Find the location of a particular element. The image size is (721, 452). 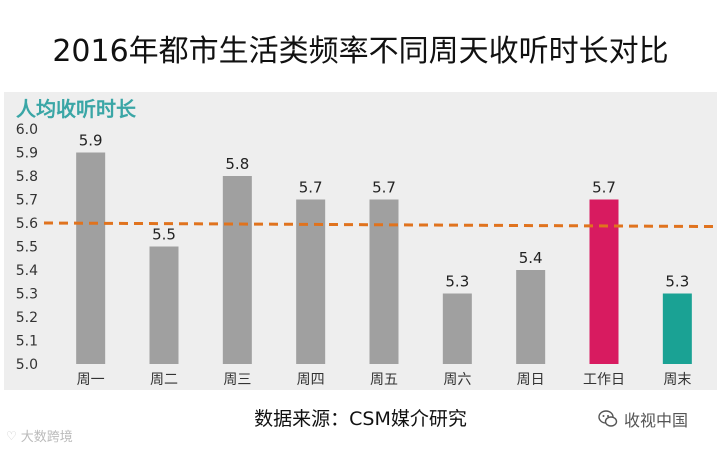

average-dashed-line is located at coordinates (379, 225).